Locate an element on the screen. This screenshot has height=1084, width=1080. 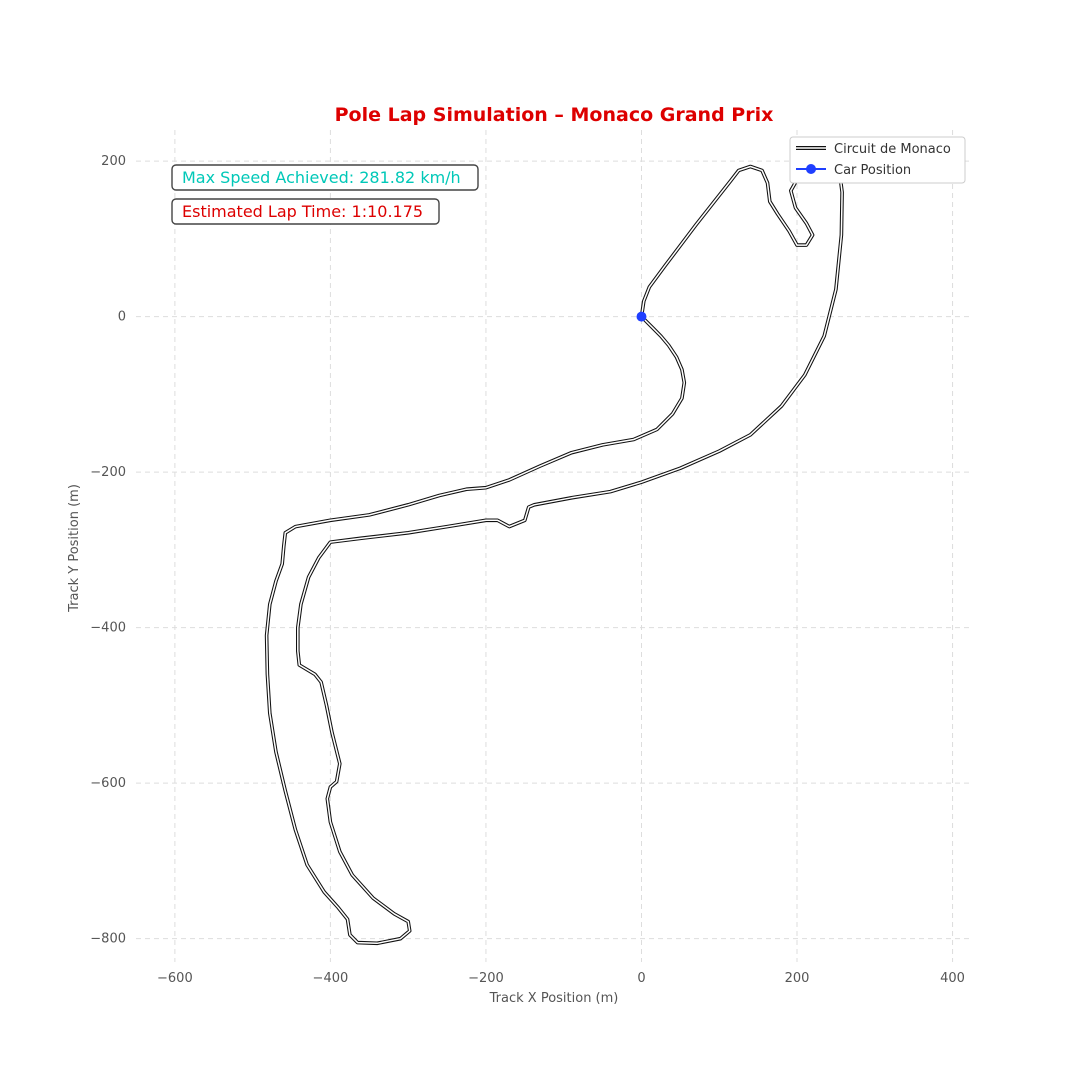
y-axis-label: Track Y Position (m) is located at coordinates (74, 548).